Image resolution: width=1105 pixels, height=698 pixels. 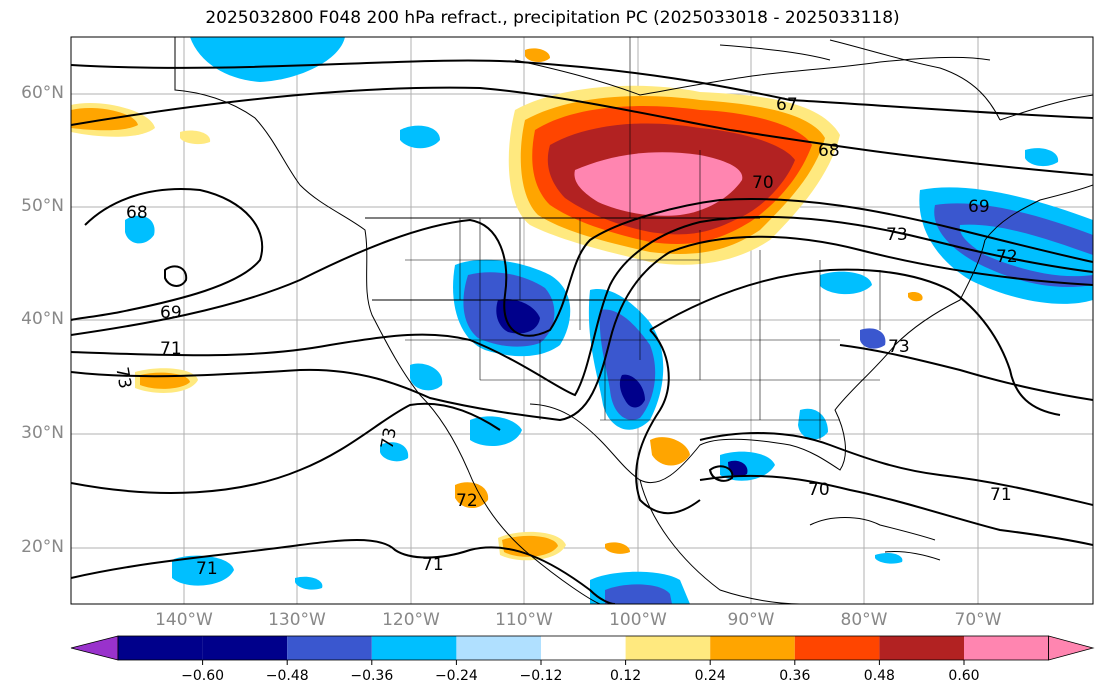 I want to click on colorbar-extend-low, so click(x=94, y=648).